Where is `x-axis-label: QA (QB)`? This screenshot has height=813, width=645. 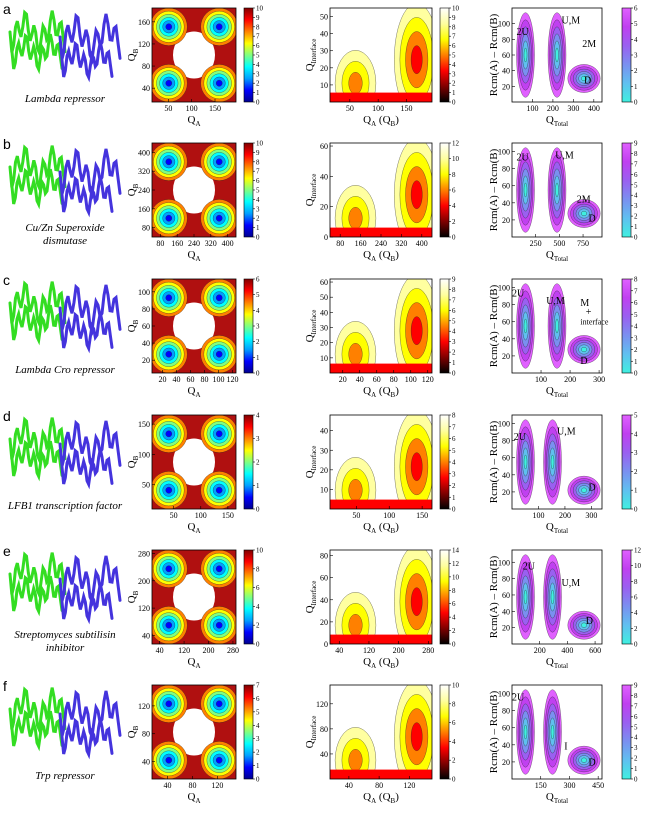
x-axis-label: QA (QB) is located at coordinates (381, 663).